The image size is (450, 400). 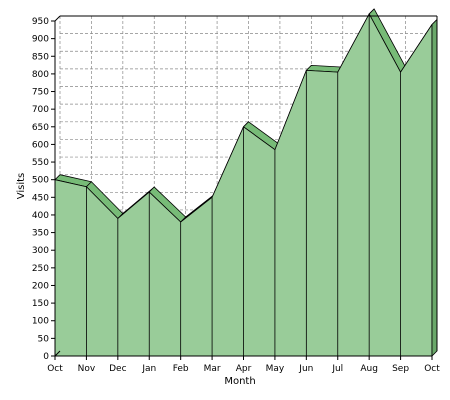 What do you see at coordinates (305, 369) in the screenshot?
I see `x-tick-label: Jun` at bounding box center [305, 369].